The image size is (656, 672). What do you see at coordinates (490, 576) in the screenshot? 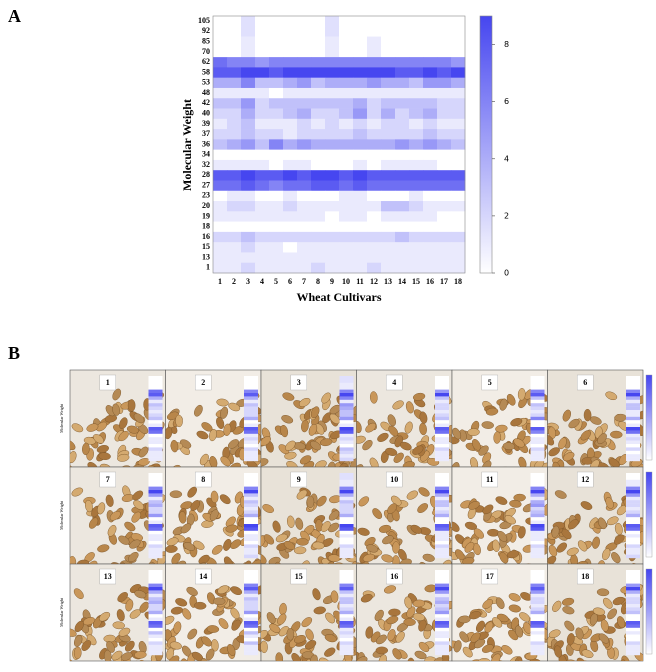
I see `tile-label: 17` at bounding box center [490, 576].